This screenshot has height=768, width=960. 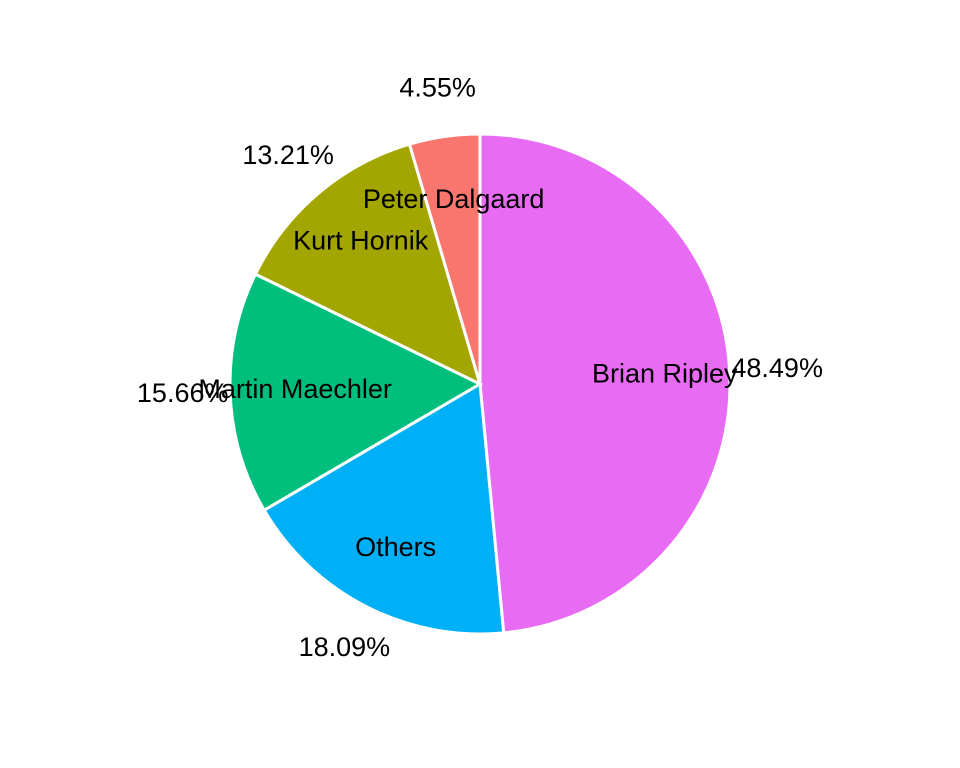 I want to click on percent-label: 15.66%, so click(x=183, y=393).